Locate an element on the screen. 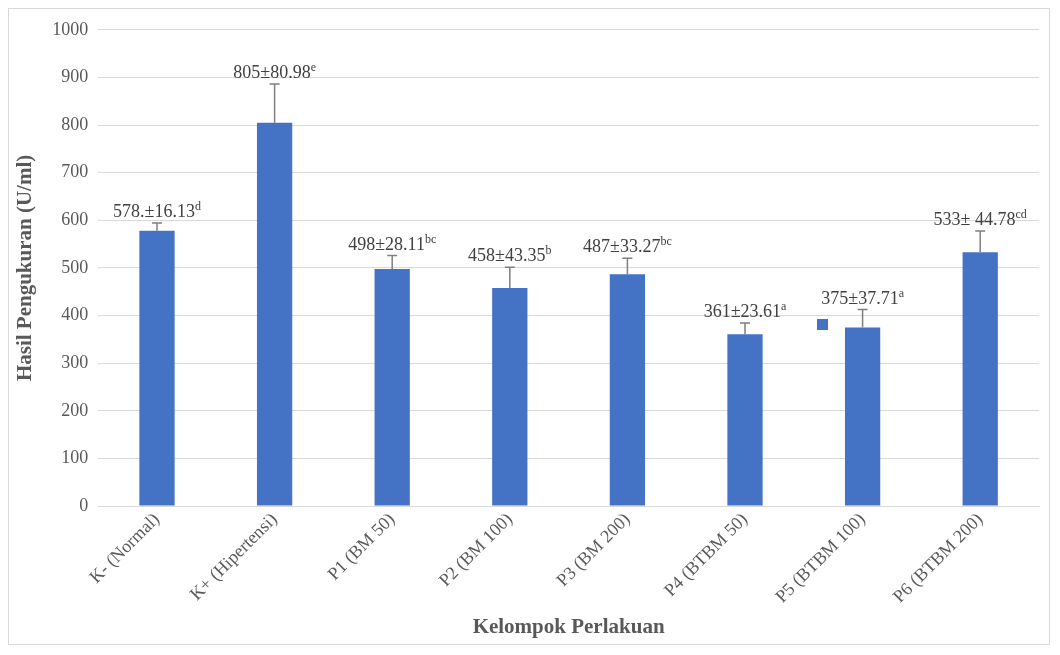 The height and width of the screenshot is (655, 1060). y-tick-label: 400 is located at coordinates (75, 314).